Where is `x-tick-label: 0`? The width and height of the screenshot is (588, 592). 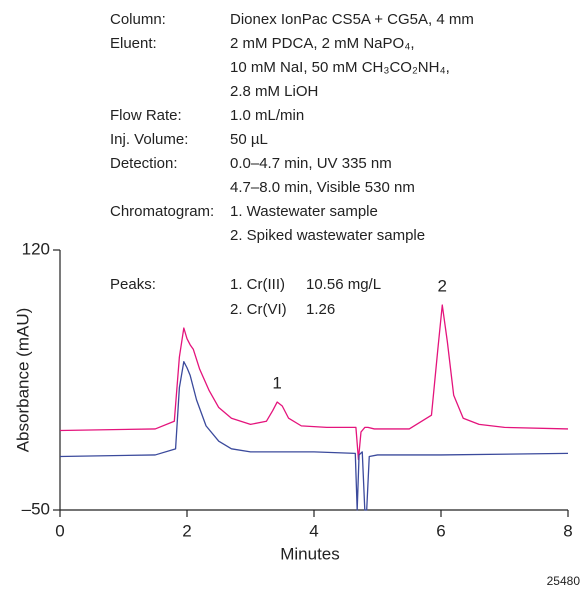 x-tick-label: 0 is located at coordinates (59, 530).